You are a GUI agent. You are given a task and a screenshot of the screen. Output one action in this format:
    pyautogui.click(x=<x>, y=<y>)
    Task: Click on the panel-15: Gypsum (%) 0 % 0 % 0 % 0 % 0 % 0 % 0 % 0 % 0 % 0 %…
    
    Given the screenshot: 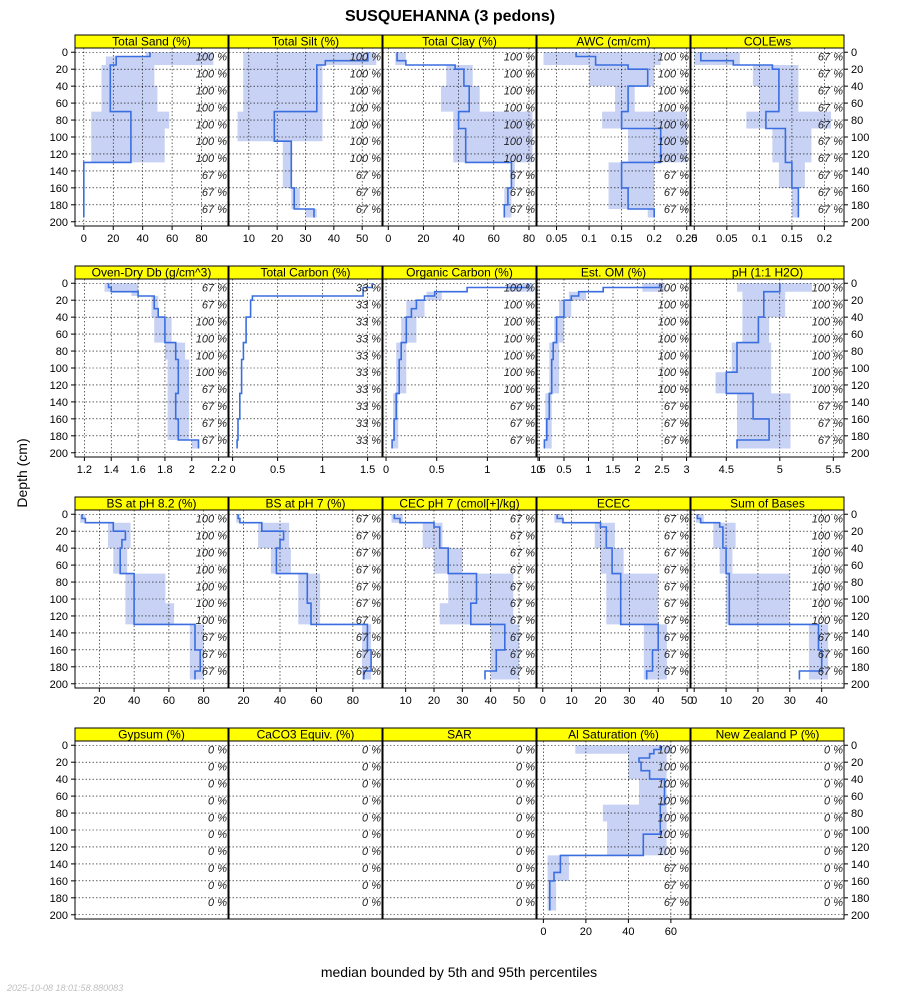 What is the action you would take?
    pyautogui.click(x=139, y=824)
    